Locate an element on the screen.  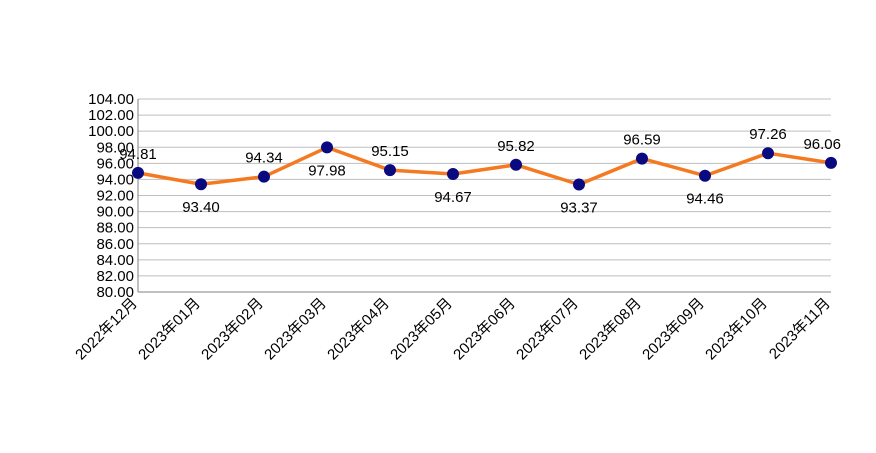
data-label: 94.34 is located at coordinates (264, 158).